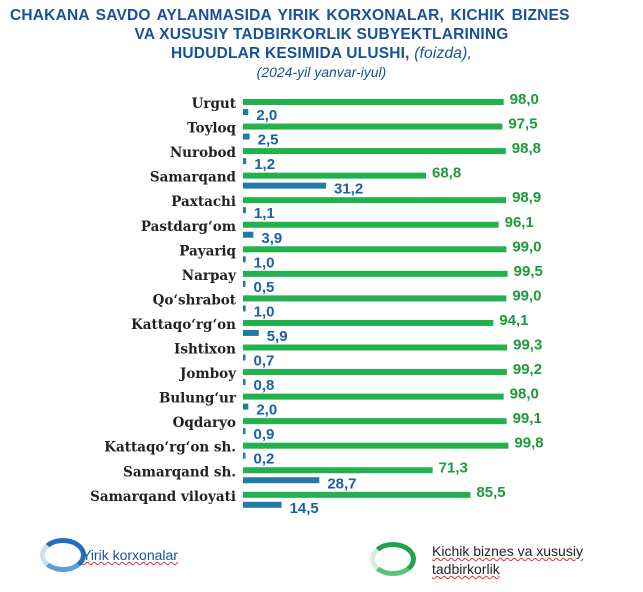  What do you see at coordinates (453, 467) in the screenshot?
I see `data-label-green: 71,3` at bounding box center [453, 467].